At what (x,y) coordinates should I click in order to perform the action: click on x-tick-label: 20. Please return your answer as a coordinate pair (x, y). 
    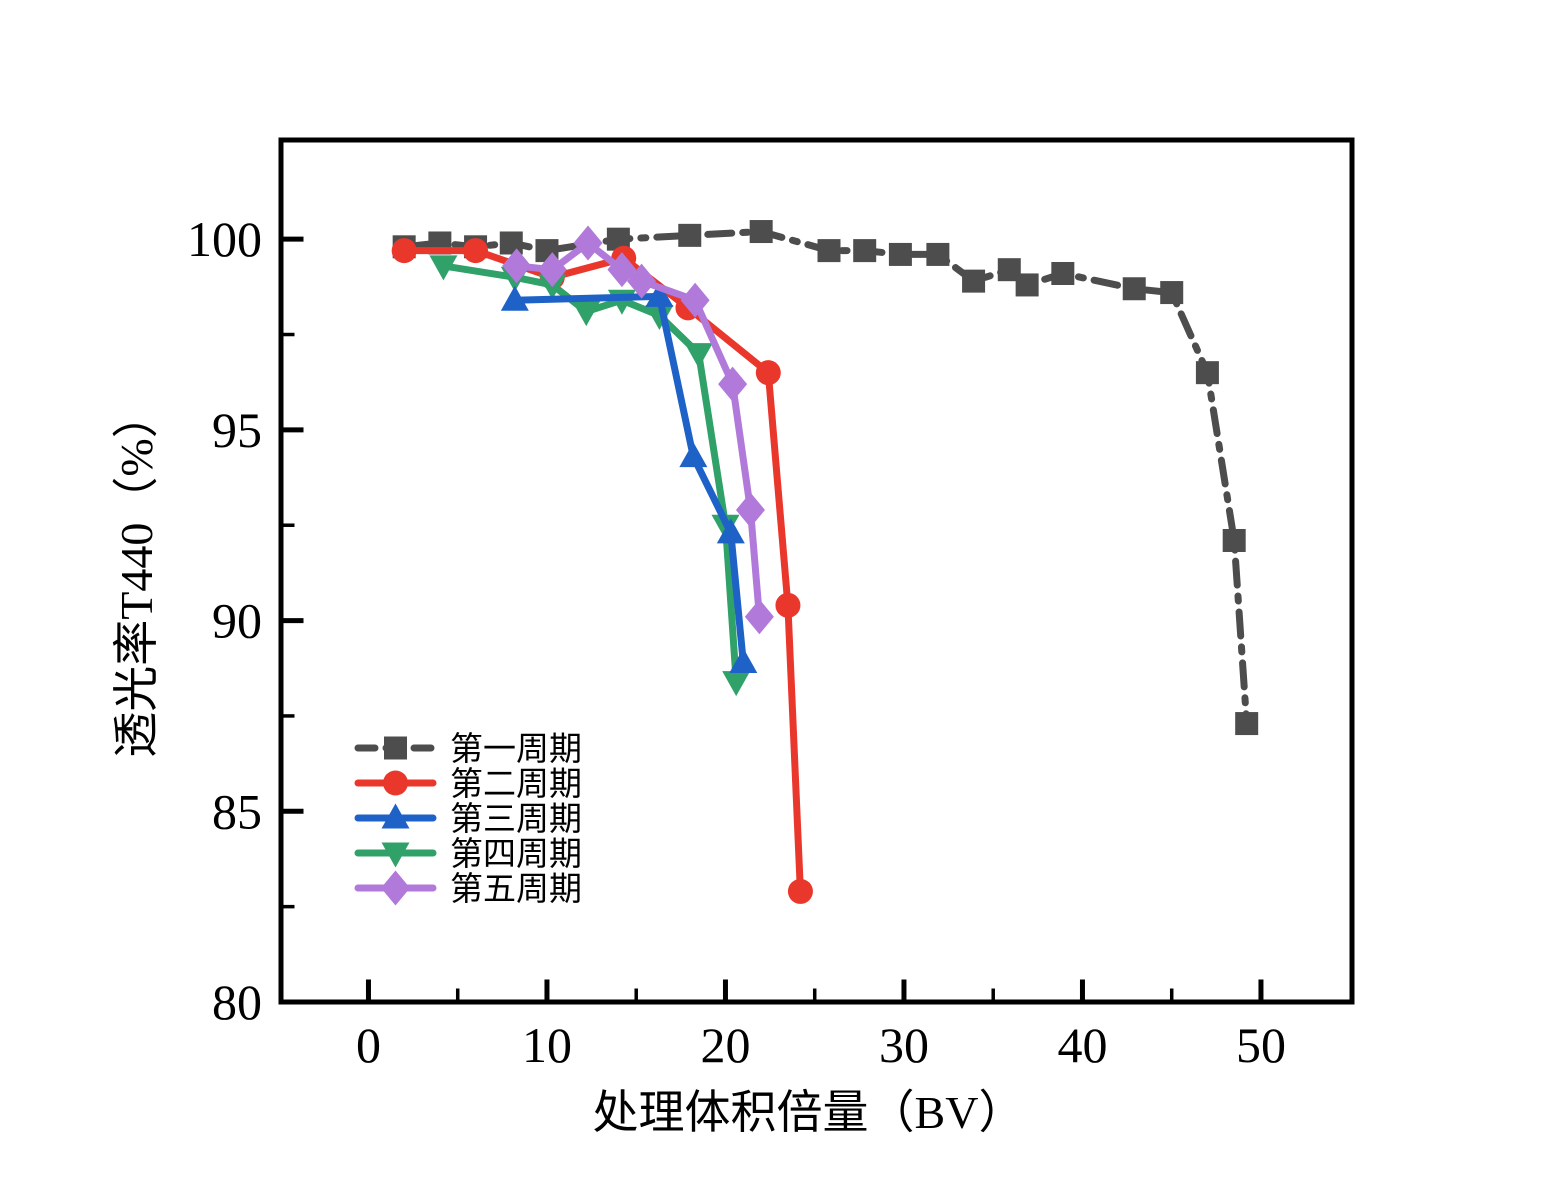
    Looking at the image, I should click on (725, 1045).